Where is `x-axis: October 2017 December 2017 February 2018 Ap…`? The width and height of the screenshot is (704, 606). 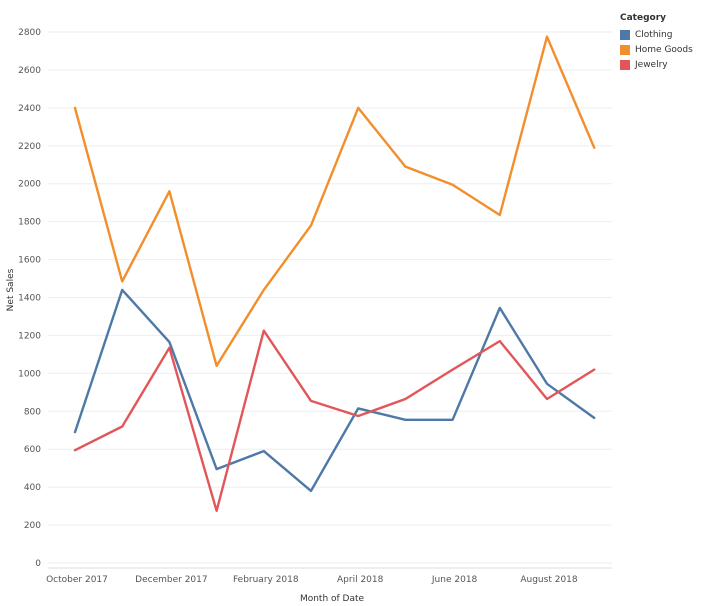 x-axis: October 2017 December 2017 February 2018 Ap… is located at coordinates (329, 576).